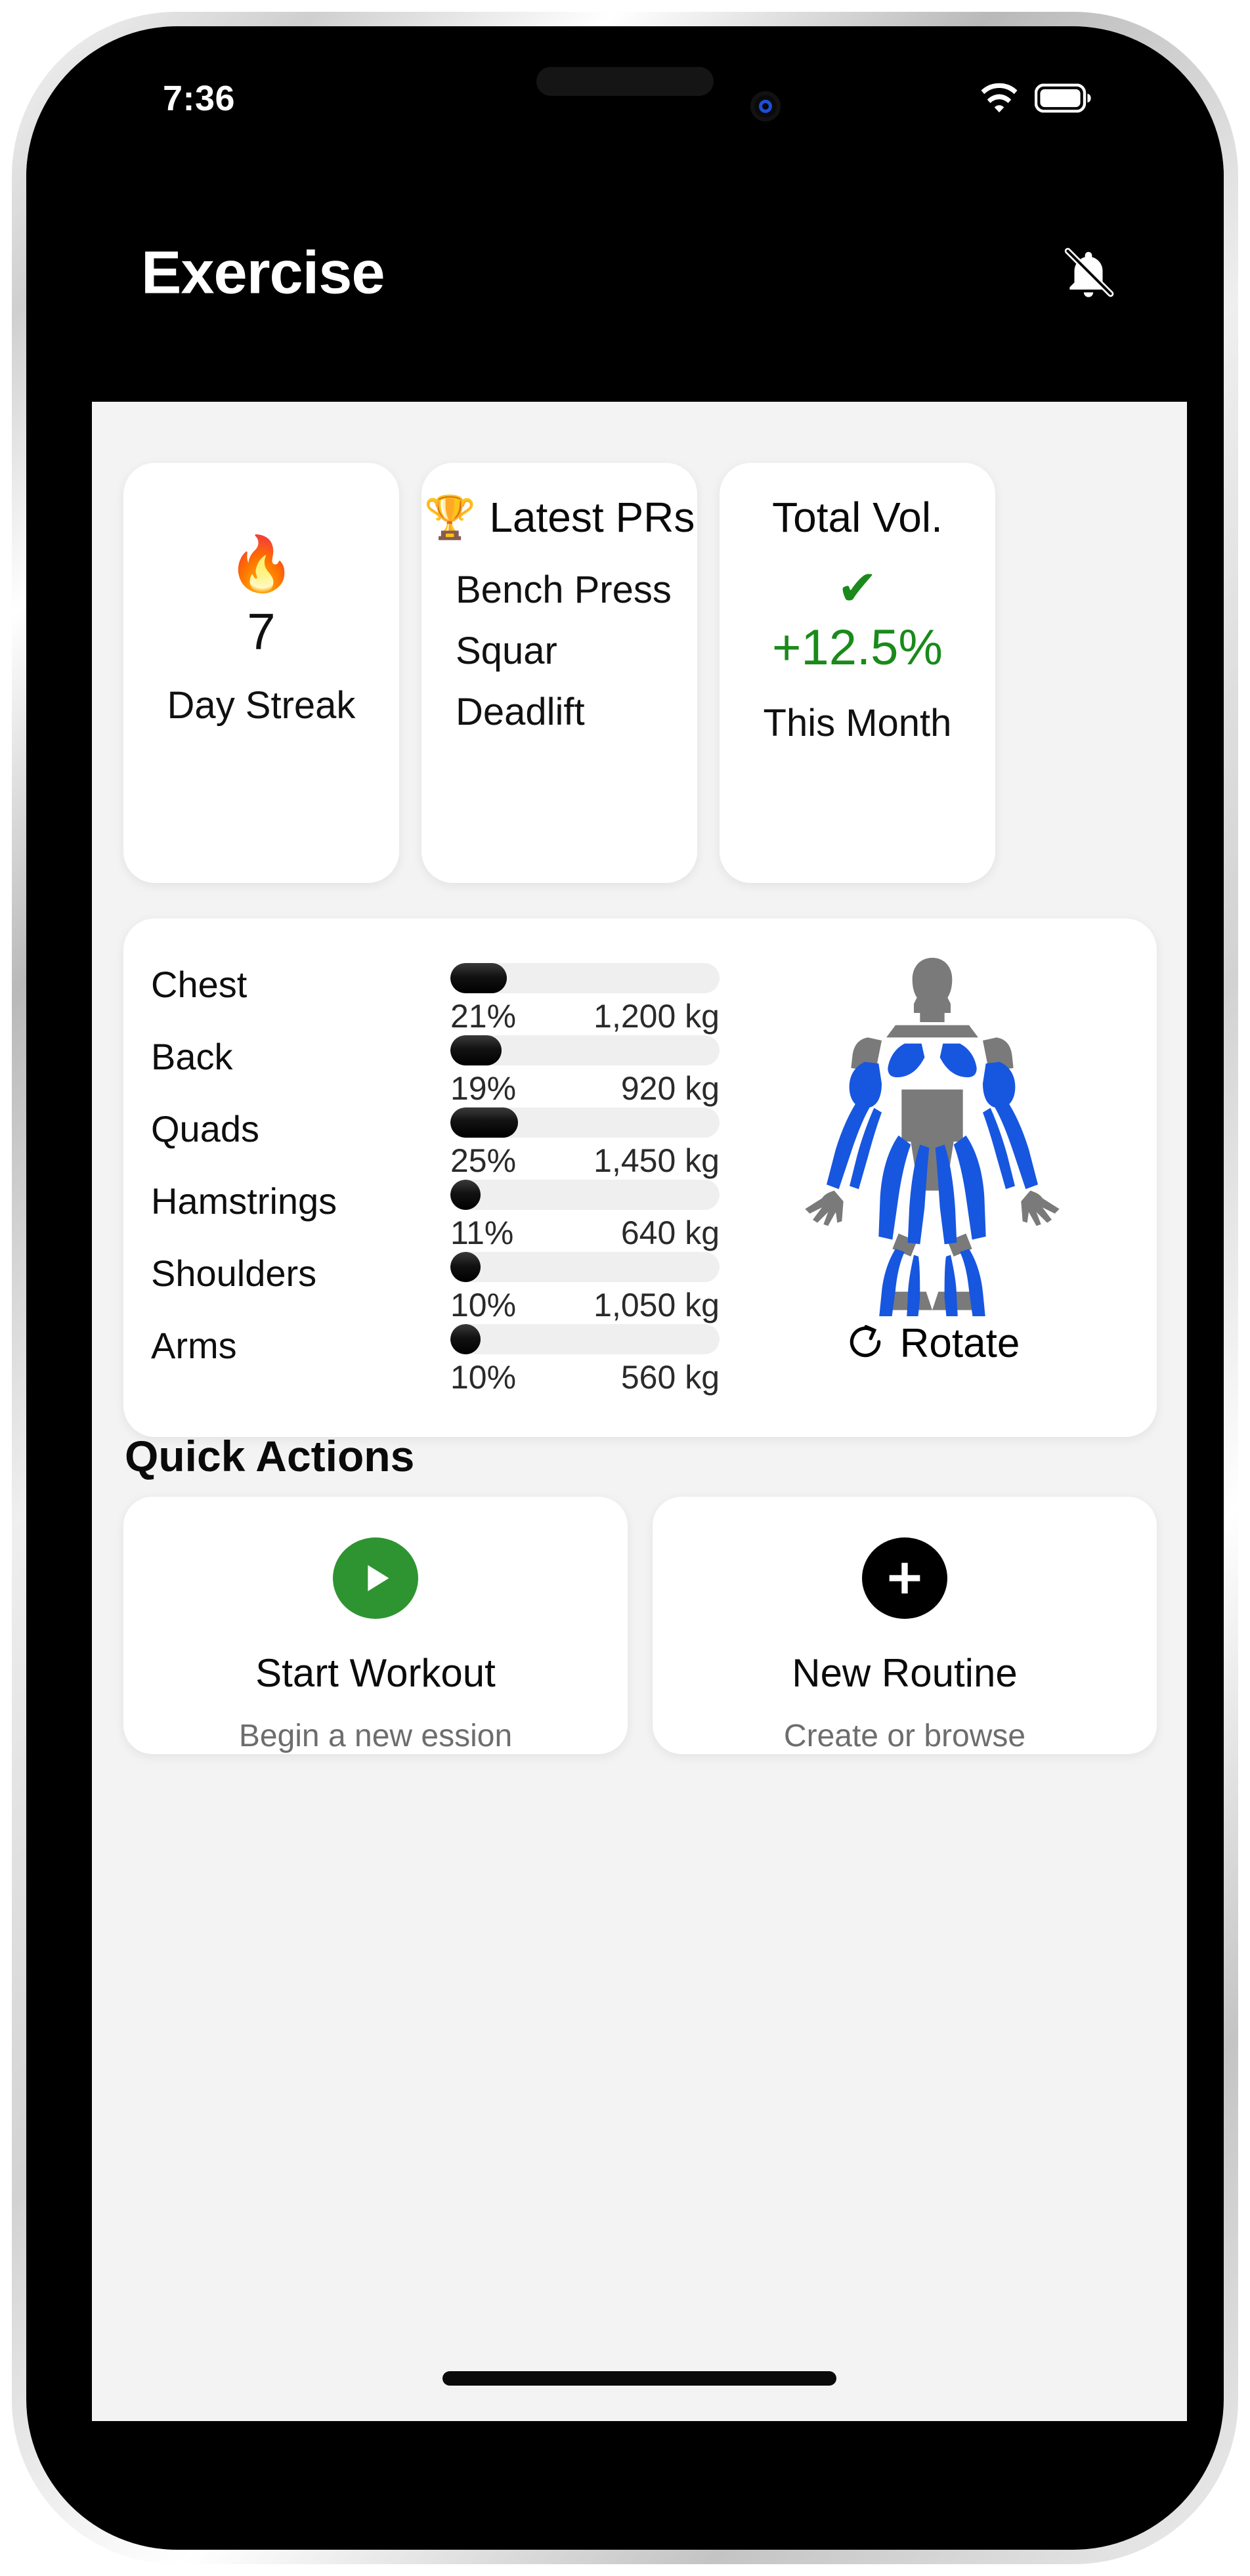  Describe the element at coordinates (261, 673) in the screenshot. I see `streak-card: 🔥 7 Day Streak` at that location.